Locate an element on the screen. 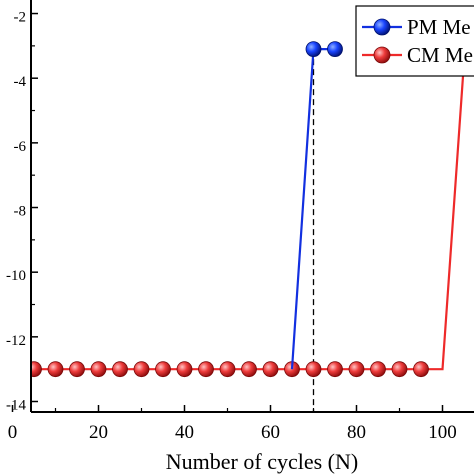  x-axis-title: Number of cycles (N) is located at coordinates (262, 461).